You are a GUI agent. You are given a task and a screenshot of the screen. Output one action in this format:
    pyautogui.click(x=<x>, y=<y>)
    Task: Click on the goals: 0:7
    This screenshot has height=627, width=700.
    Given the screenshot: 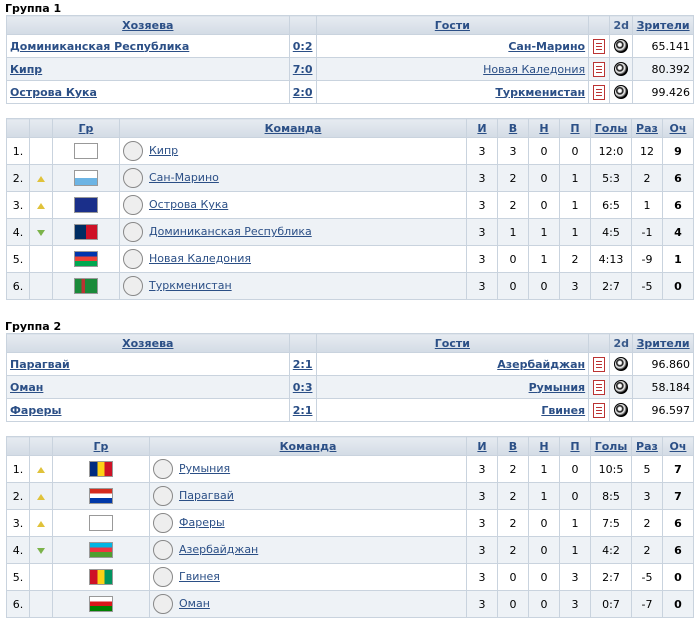 What is the action you would take?
    pyautogui.click(x=611, y=604)
    